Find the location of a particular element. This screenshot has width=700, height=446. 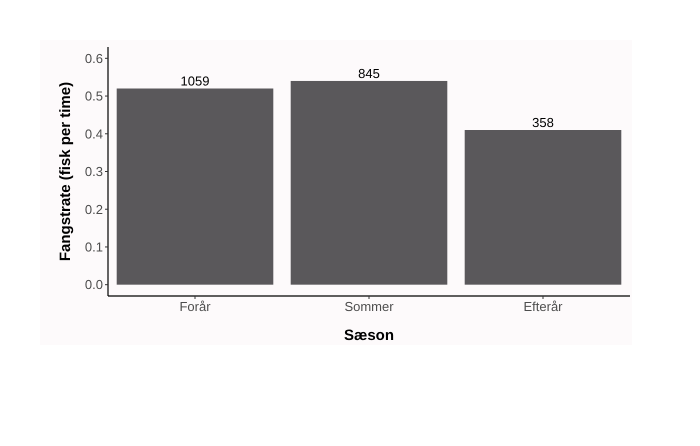

y-tick-label: 0.2 is located at coordinates (93, 209).